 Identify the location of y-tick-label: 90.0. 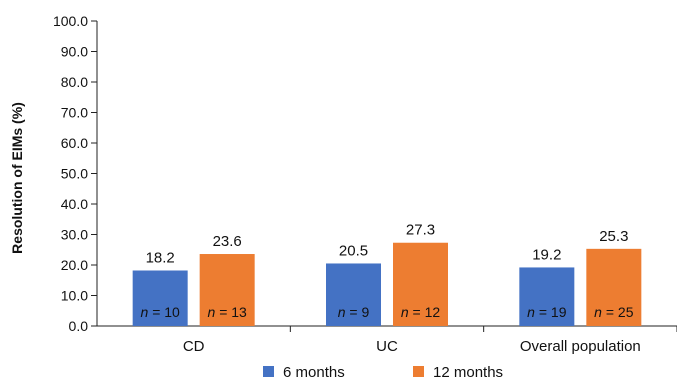
(74, 52).